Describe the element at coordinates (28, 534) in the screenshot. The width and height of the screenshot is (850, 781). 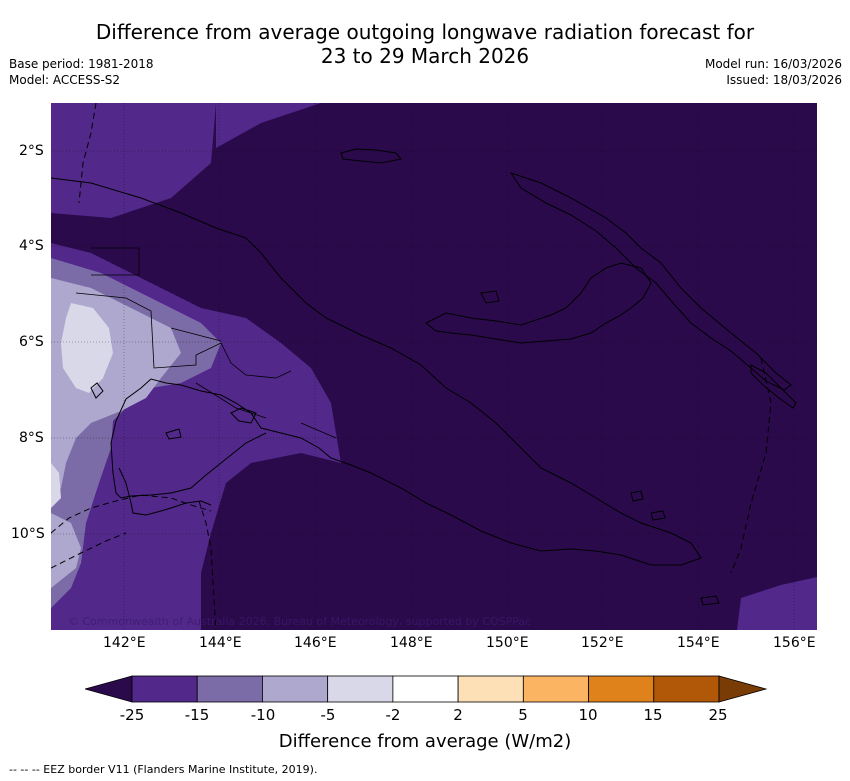
I see `lat-label-10s: 10°S` at that location.